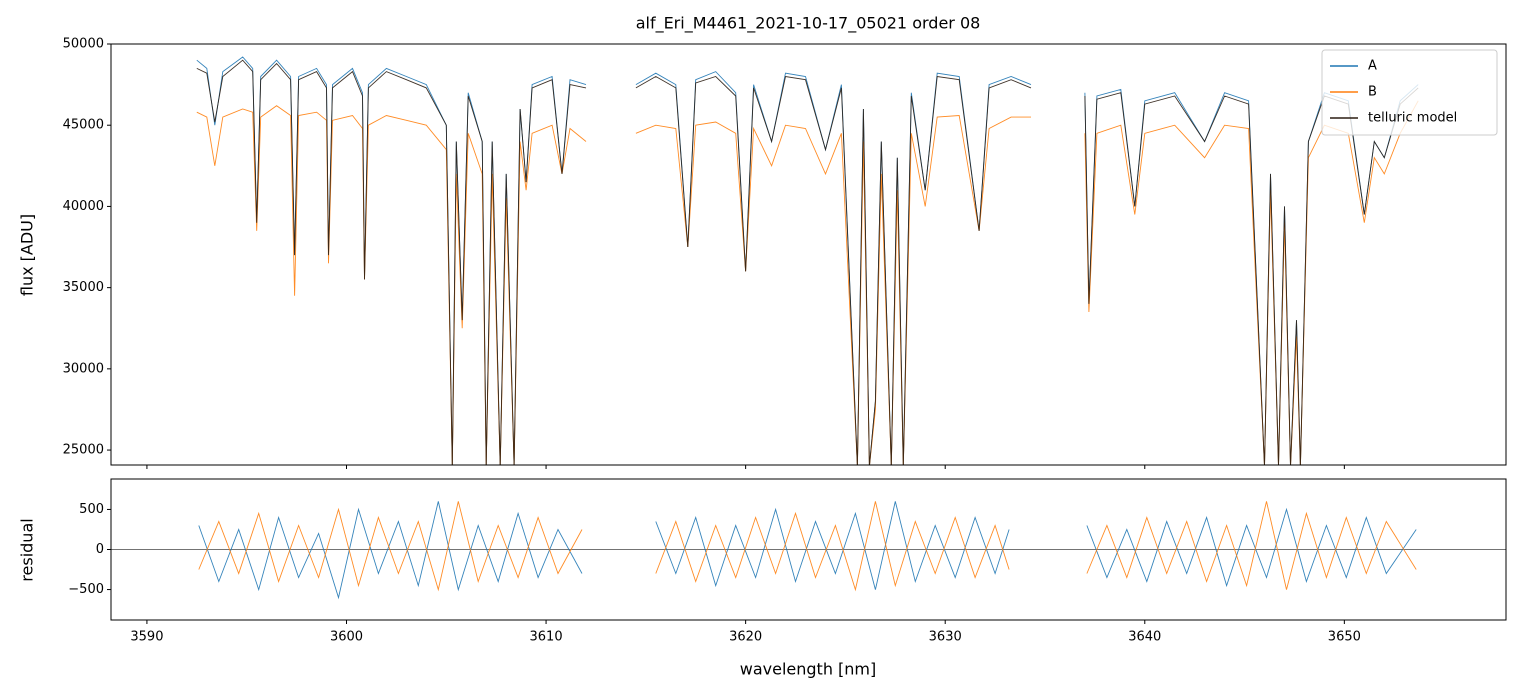  Describe the element at coordinates (83, 206) in the screenshot. I see `y-tick-label: 40000` at that location.